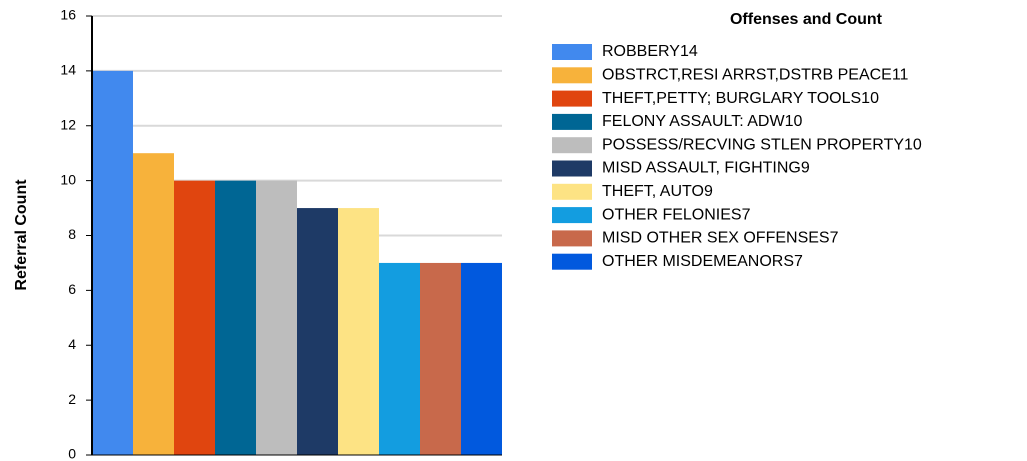  What do you see at coordinates (762, 144) in the screenshot?
I see `legend-label: POSSESS/RECVING STLEN PROPERTY10` at bounding box center [762, 144].